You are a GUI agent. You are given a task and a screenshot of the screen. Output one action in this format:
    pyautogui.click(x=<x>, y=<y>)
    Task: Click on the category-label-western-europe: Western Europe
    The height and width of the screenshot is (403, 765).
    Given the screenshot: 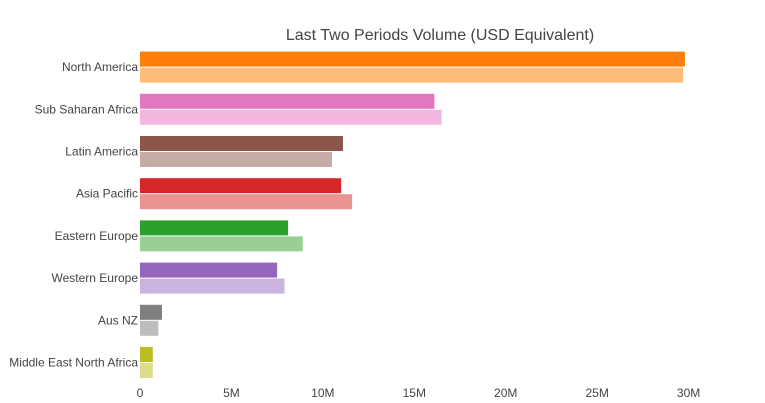 What is the action you would take?
    pyautogui.click(x=95, y=278)
    